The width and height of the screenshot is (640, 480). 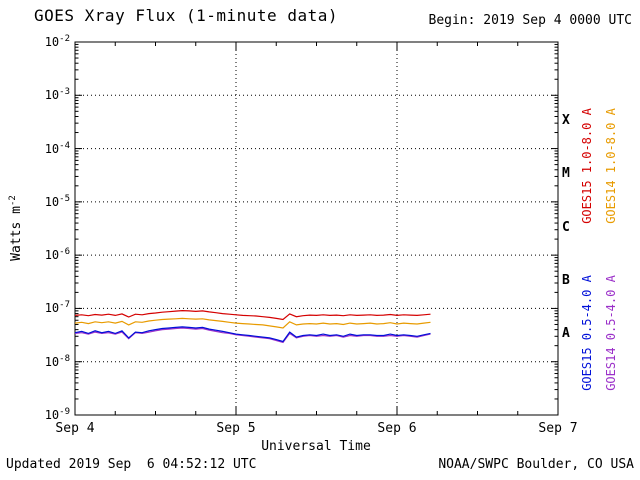 What do you see at coordinates (75, 428) in the screenshot?
I see `x-tick-label: Sep 4` at bounding box center [75, 428].